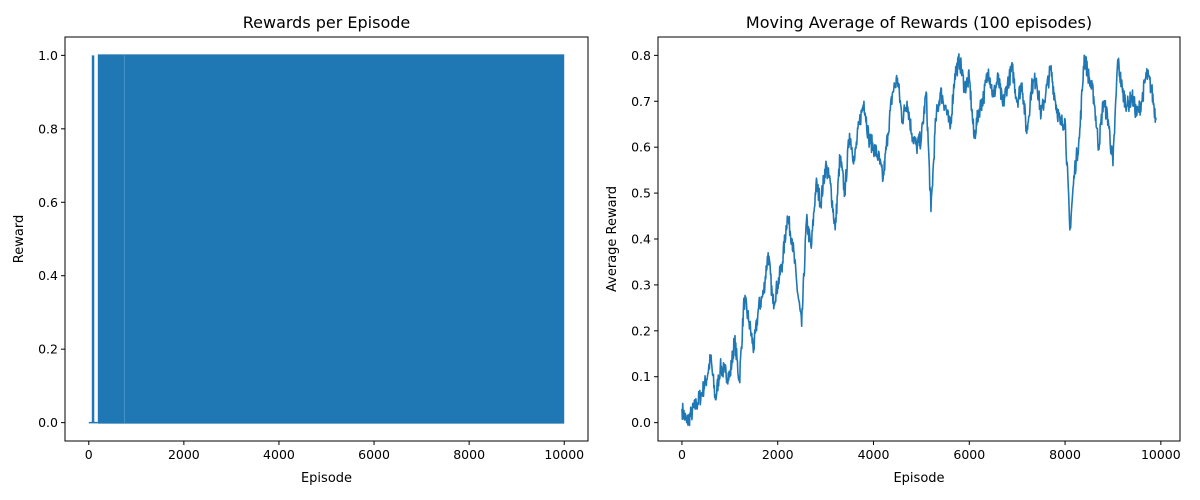 This screenshot has height=500, width=1200. I want to click on y-tick-label: 1.0, so click(48, 55).